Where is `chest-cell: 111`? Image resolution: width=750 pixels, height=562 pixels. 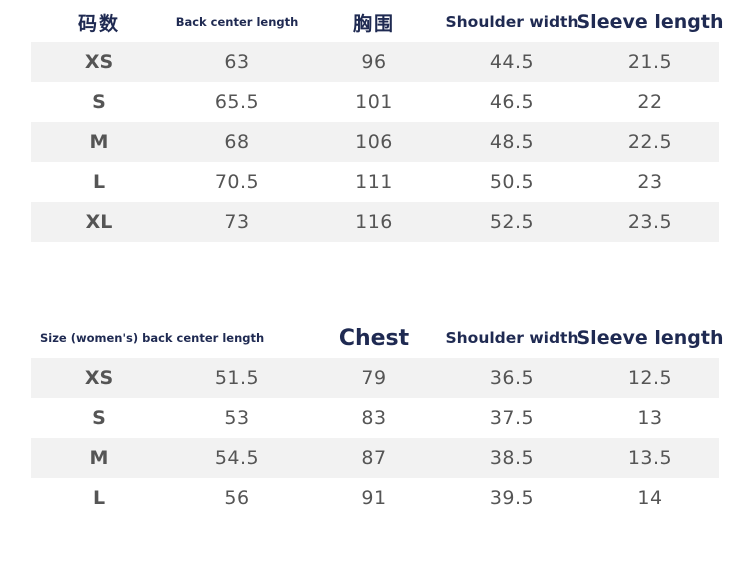 chest-cell: 111 is located at coordinates (374, 182).